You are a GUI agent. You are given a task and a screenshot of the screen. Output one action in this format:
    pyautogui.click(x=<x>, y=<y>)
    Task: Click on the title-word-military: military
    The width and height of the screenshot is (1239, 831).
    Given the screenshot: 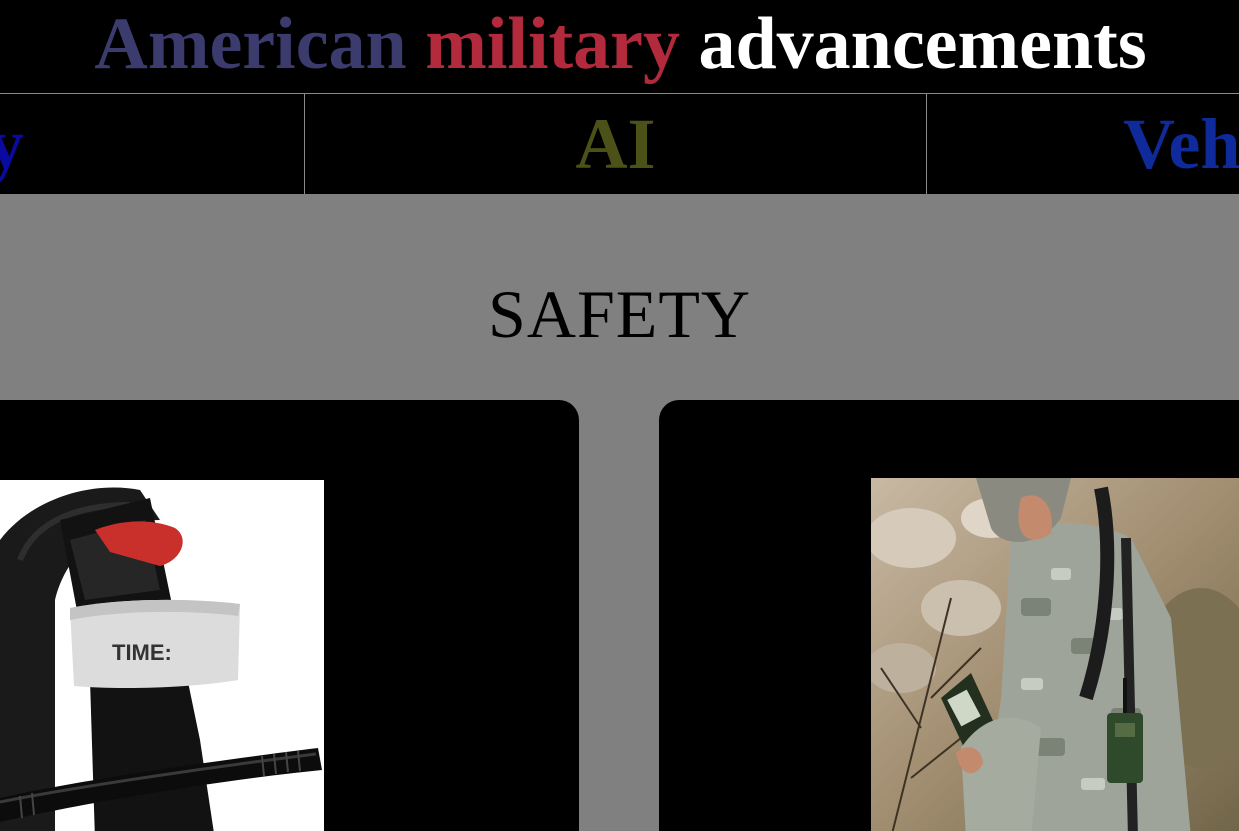 What is the action you would take?
    pyautogui.click(x=553, y=44)
    